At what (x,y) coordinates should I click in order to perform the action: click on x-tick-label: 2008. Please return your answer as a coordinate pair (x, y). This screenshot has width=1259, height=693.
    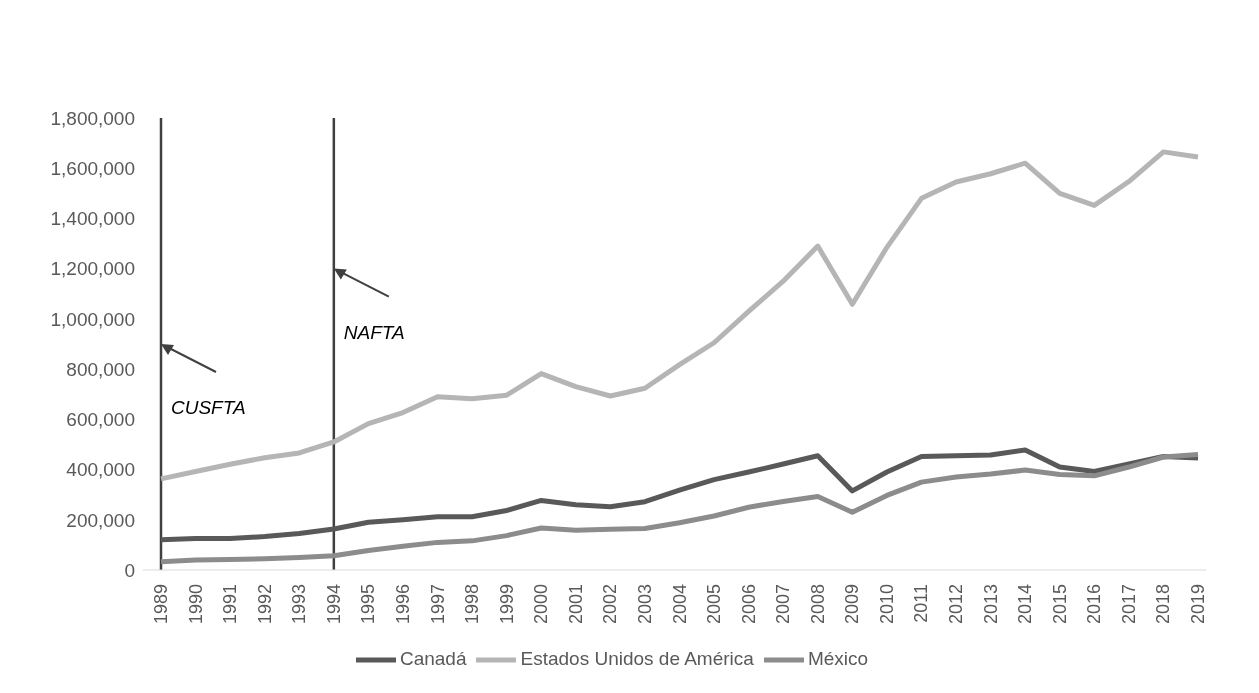
    Looking at the image, I should click on (817, 604).